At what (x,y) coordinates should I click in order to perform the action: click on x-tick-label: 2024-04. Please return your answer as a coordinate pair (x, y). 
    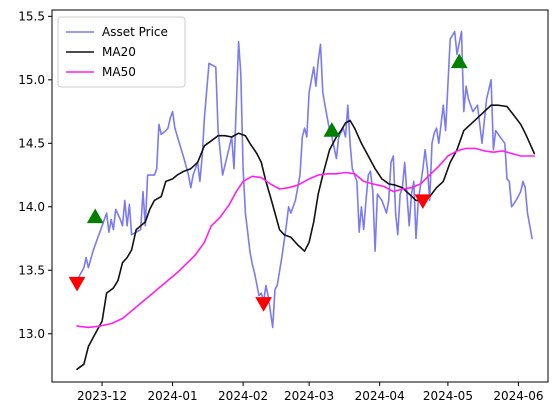
    Looking at the image, I should click on (380, 396).